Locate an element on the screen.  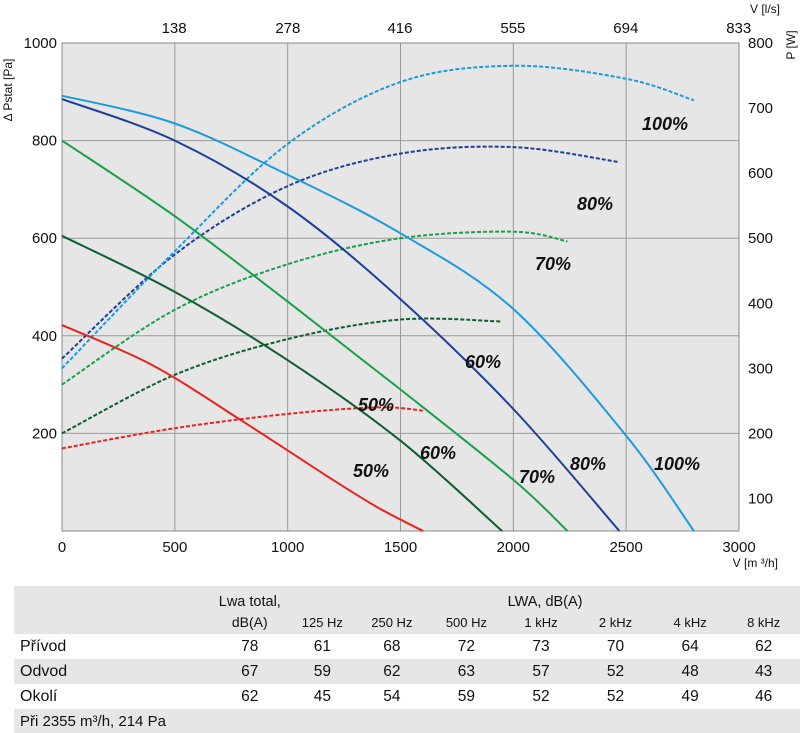
freq-header: 250 Hz is located at coordinates (392, 622).